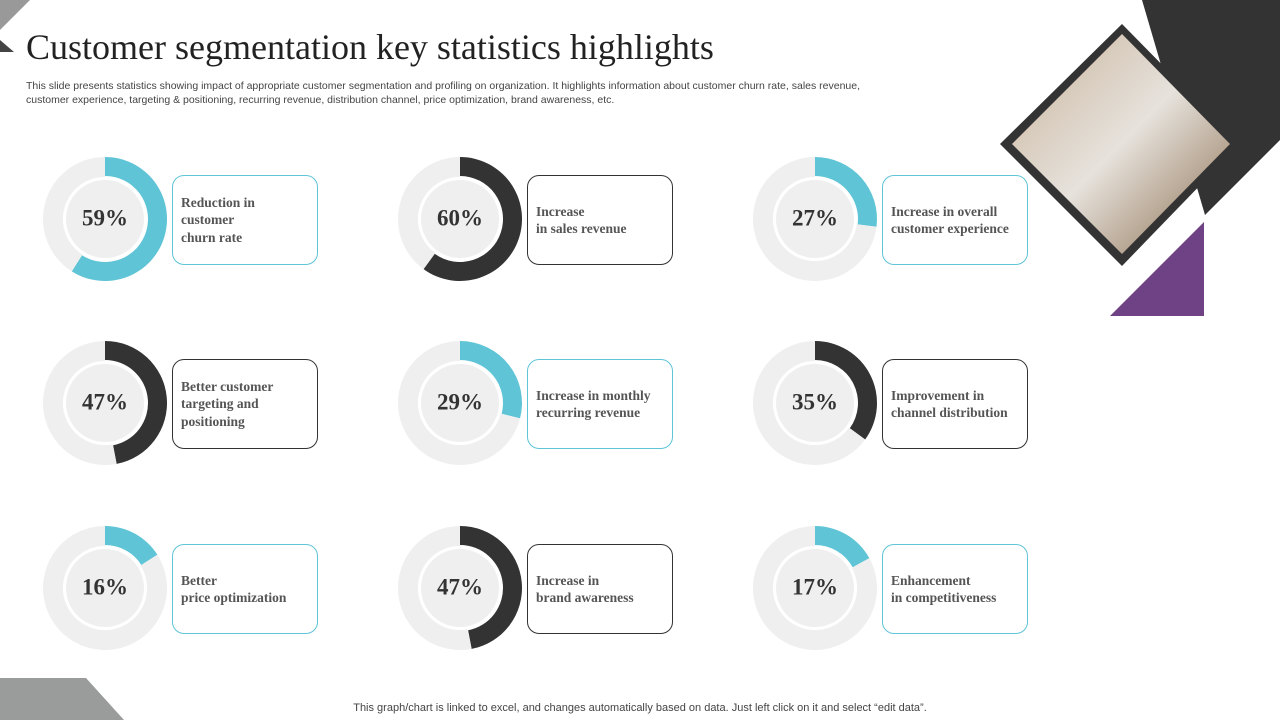 The image size is (1280, 720). What do you see at coordinates (600, 404) in the screenshot?
I see `label-box: Increase in monthly recurring revenue` at bounding box center [600, 404].